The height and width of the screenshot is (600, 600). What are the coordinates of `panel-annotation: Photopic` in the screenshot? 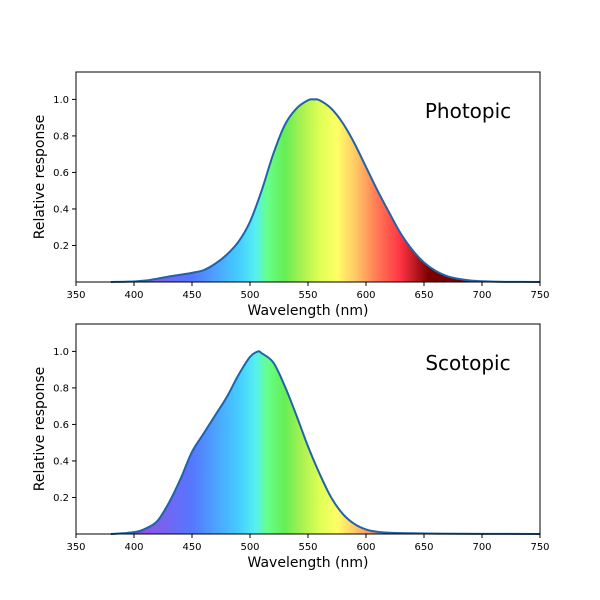 It's located at (468, 111).